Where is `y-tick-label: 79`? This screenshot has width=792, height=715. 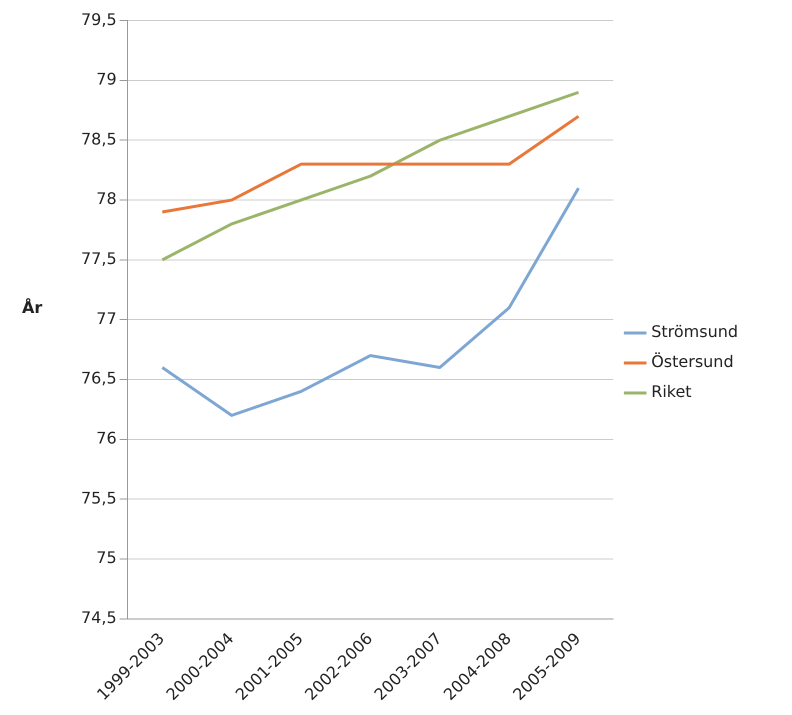
y-tick-label: 79 is located at coordinates (106, 79).